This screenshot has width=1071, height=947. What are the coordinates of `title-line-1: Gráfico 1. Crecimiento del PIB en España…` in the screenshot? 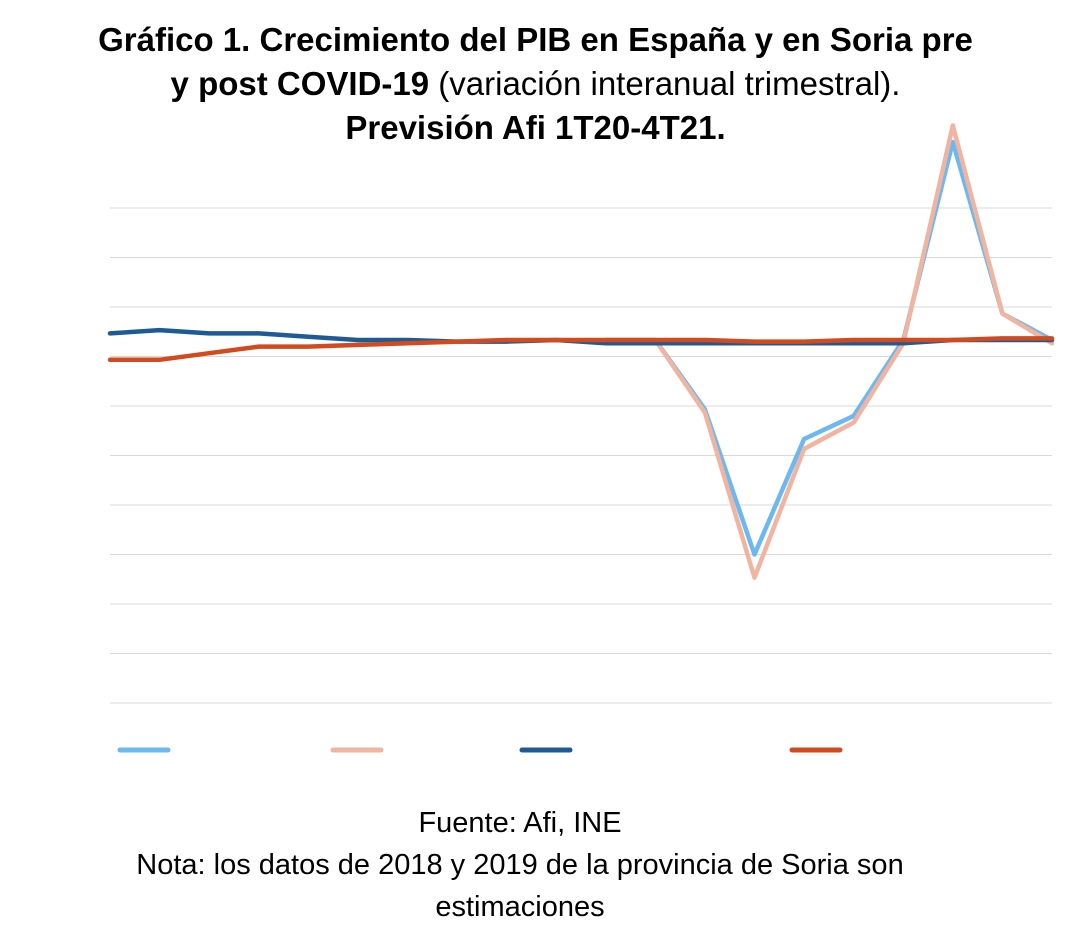 It's located at (535, 39).